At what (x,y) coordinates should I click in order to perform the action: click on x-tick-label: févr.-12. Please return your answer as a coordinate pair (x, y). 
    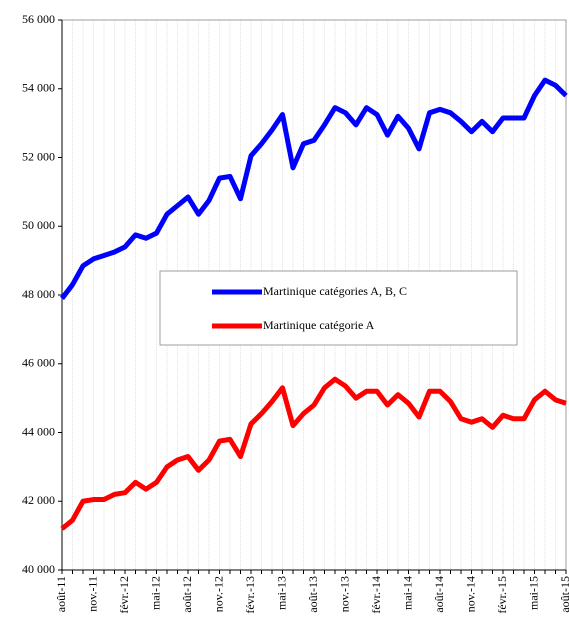
    Looking at the image, I should click on (124, 595).